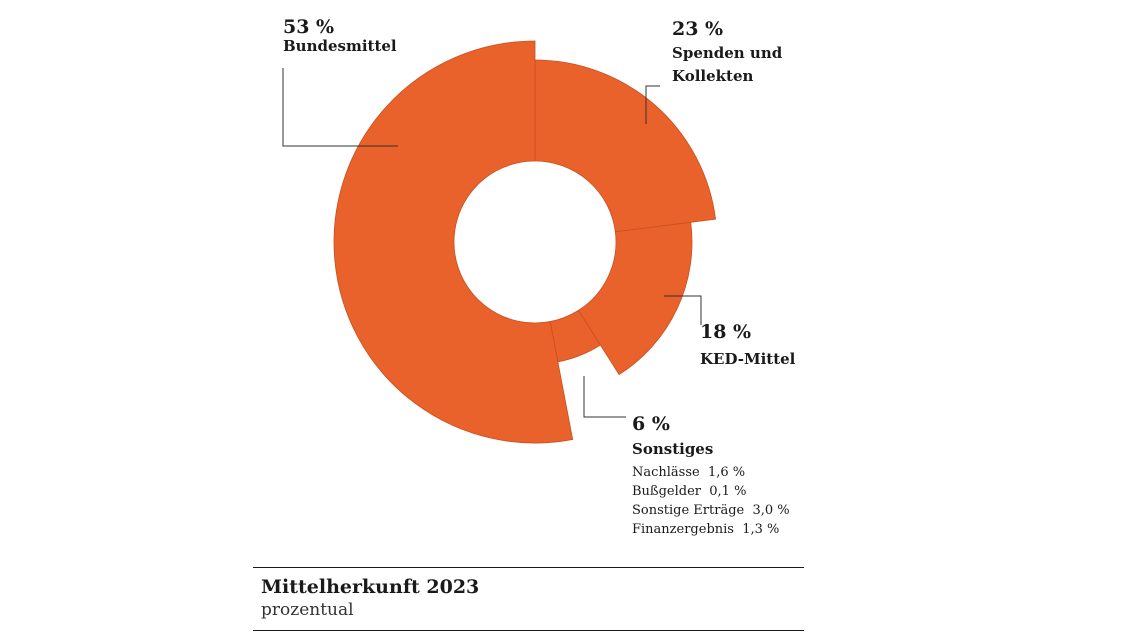 This screenshot has width=1140, height=641. I want to click on slice-name-ked: KED-Mittel, so click(748, 358).